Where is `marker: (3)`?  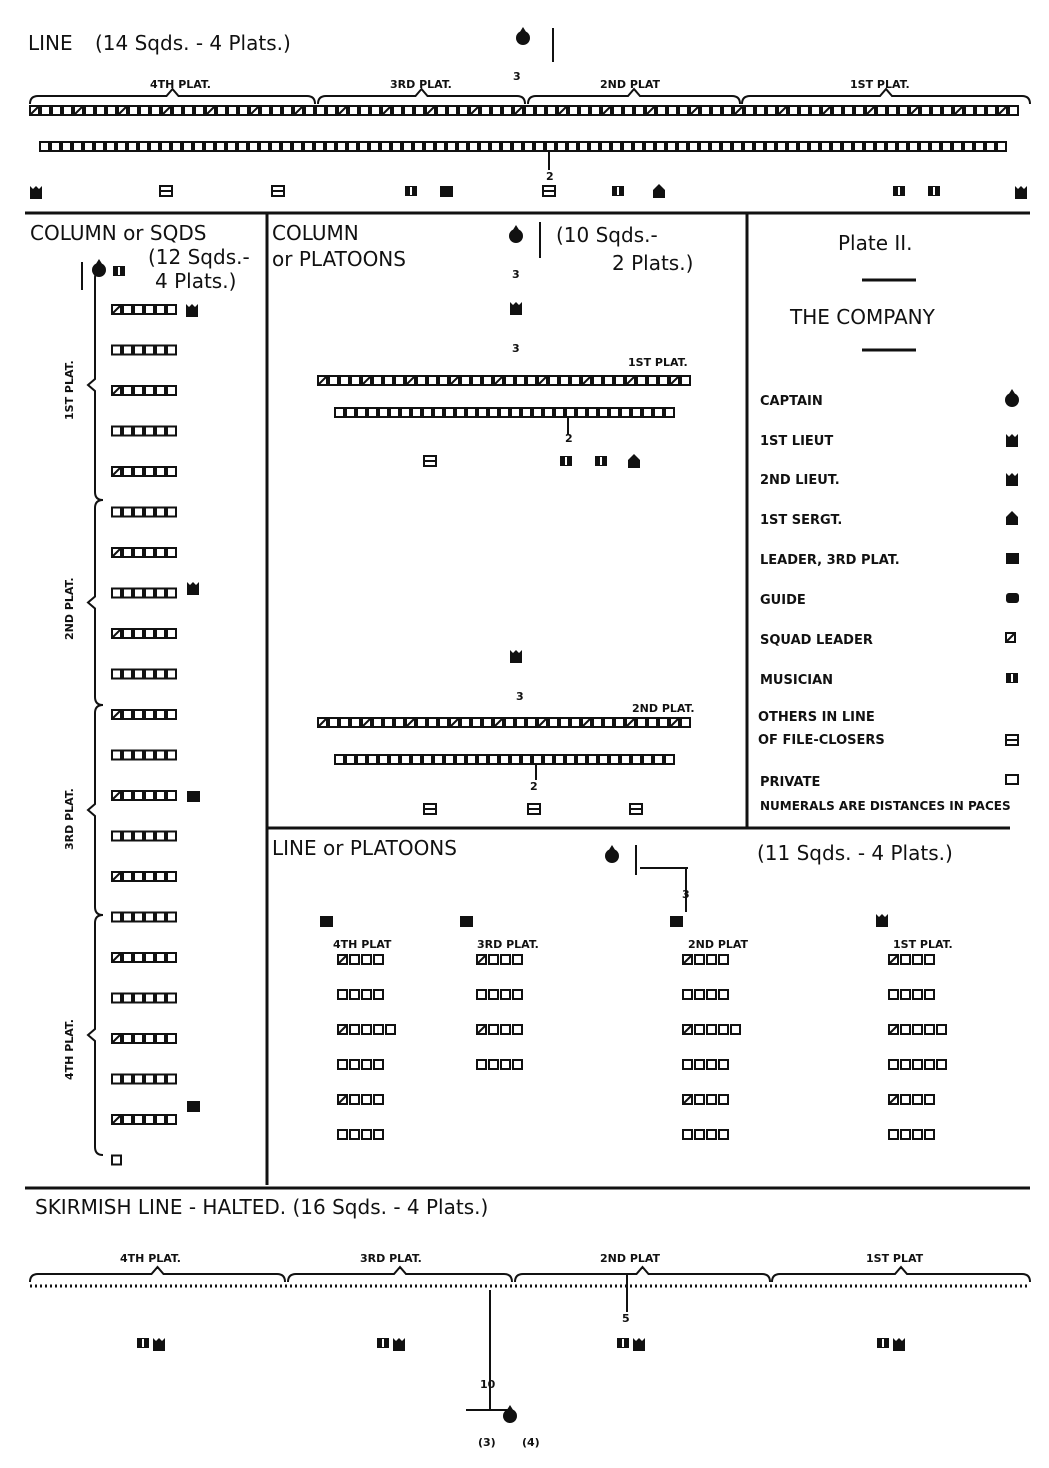
marker: (3) is located at coordinates (487, 1442).